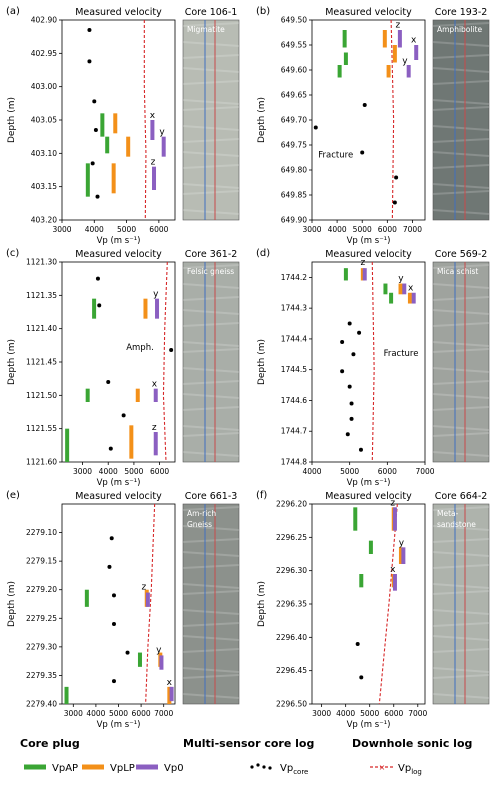  I want to click on y-tick-label: 1121.50, so click(41, 395).